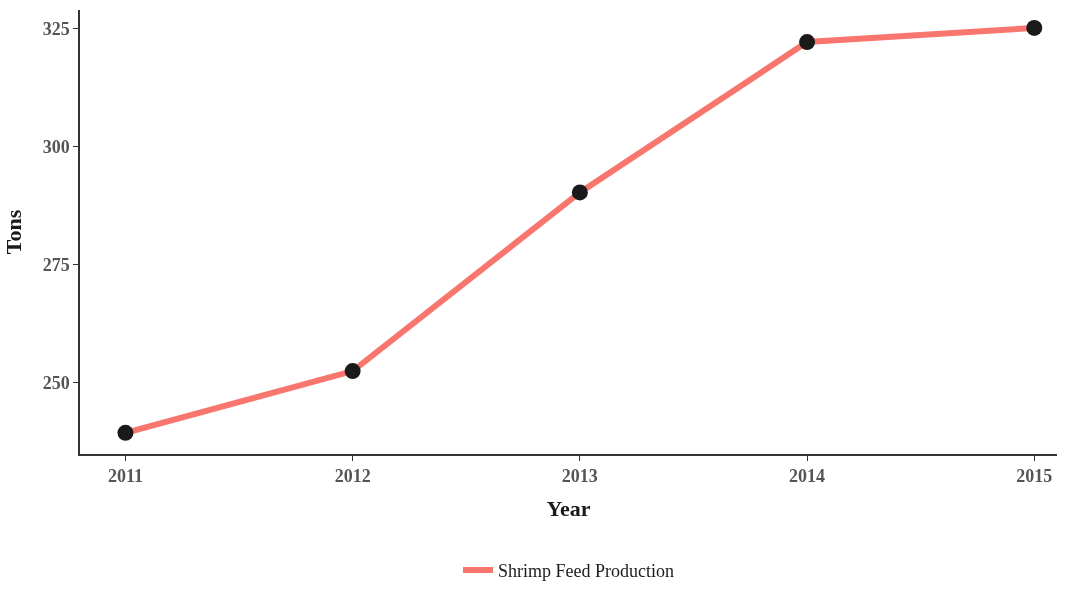 Image resolution: width=1072 pixels, height=599 pixels. What do you see at coordinates (13, 232) in the screenshot?
I see `y-axis-title: Tons` at bounding box center [13, 232].